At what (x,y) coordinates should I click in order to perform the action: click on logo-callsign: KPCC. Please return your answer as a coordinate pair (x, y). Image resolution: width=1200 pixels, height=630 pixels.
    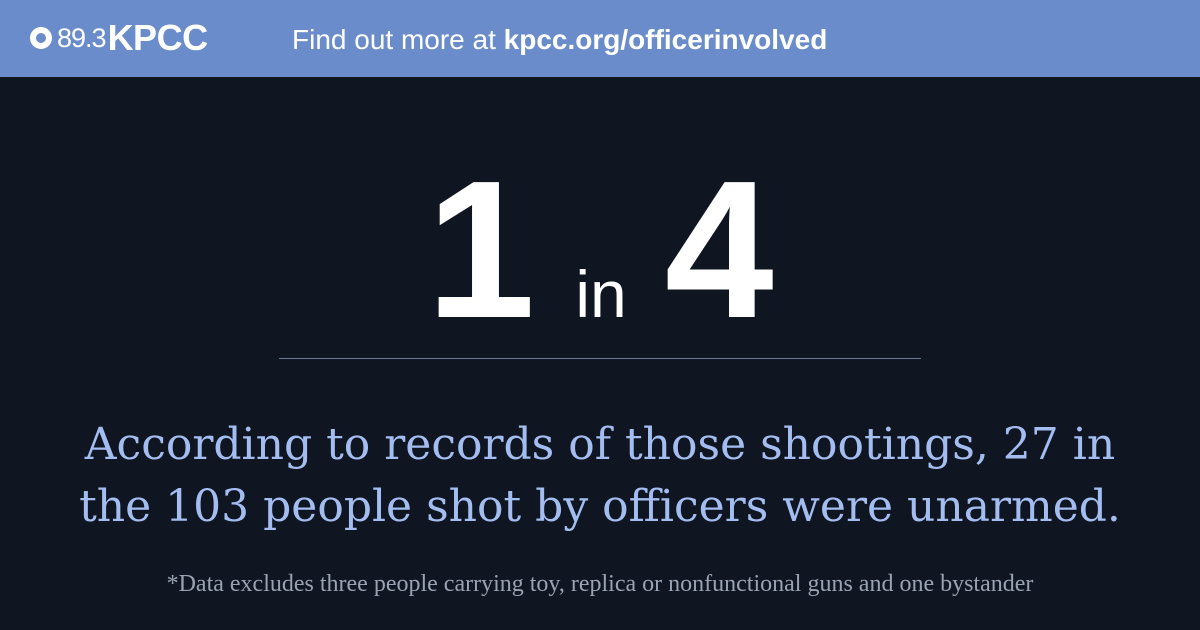
    Looking at the image, I should click on (158, 37).